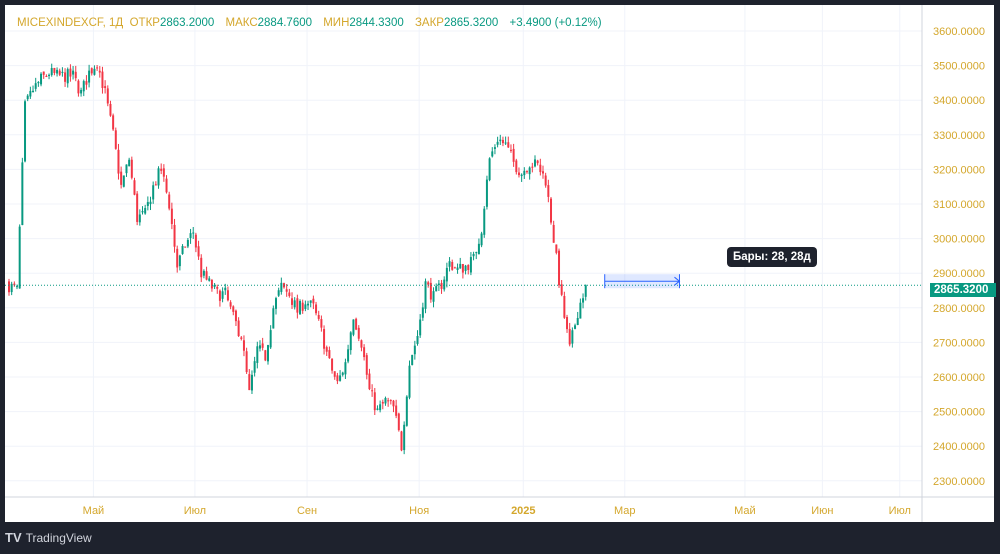 This screenshot has width=1000, height=554. Describe the element at coordinates (959, 170) in the screenshot. I see `y-tick-label: 3200.0000` at that location.